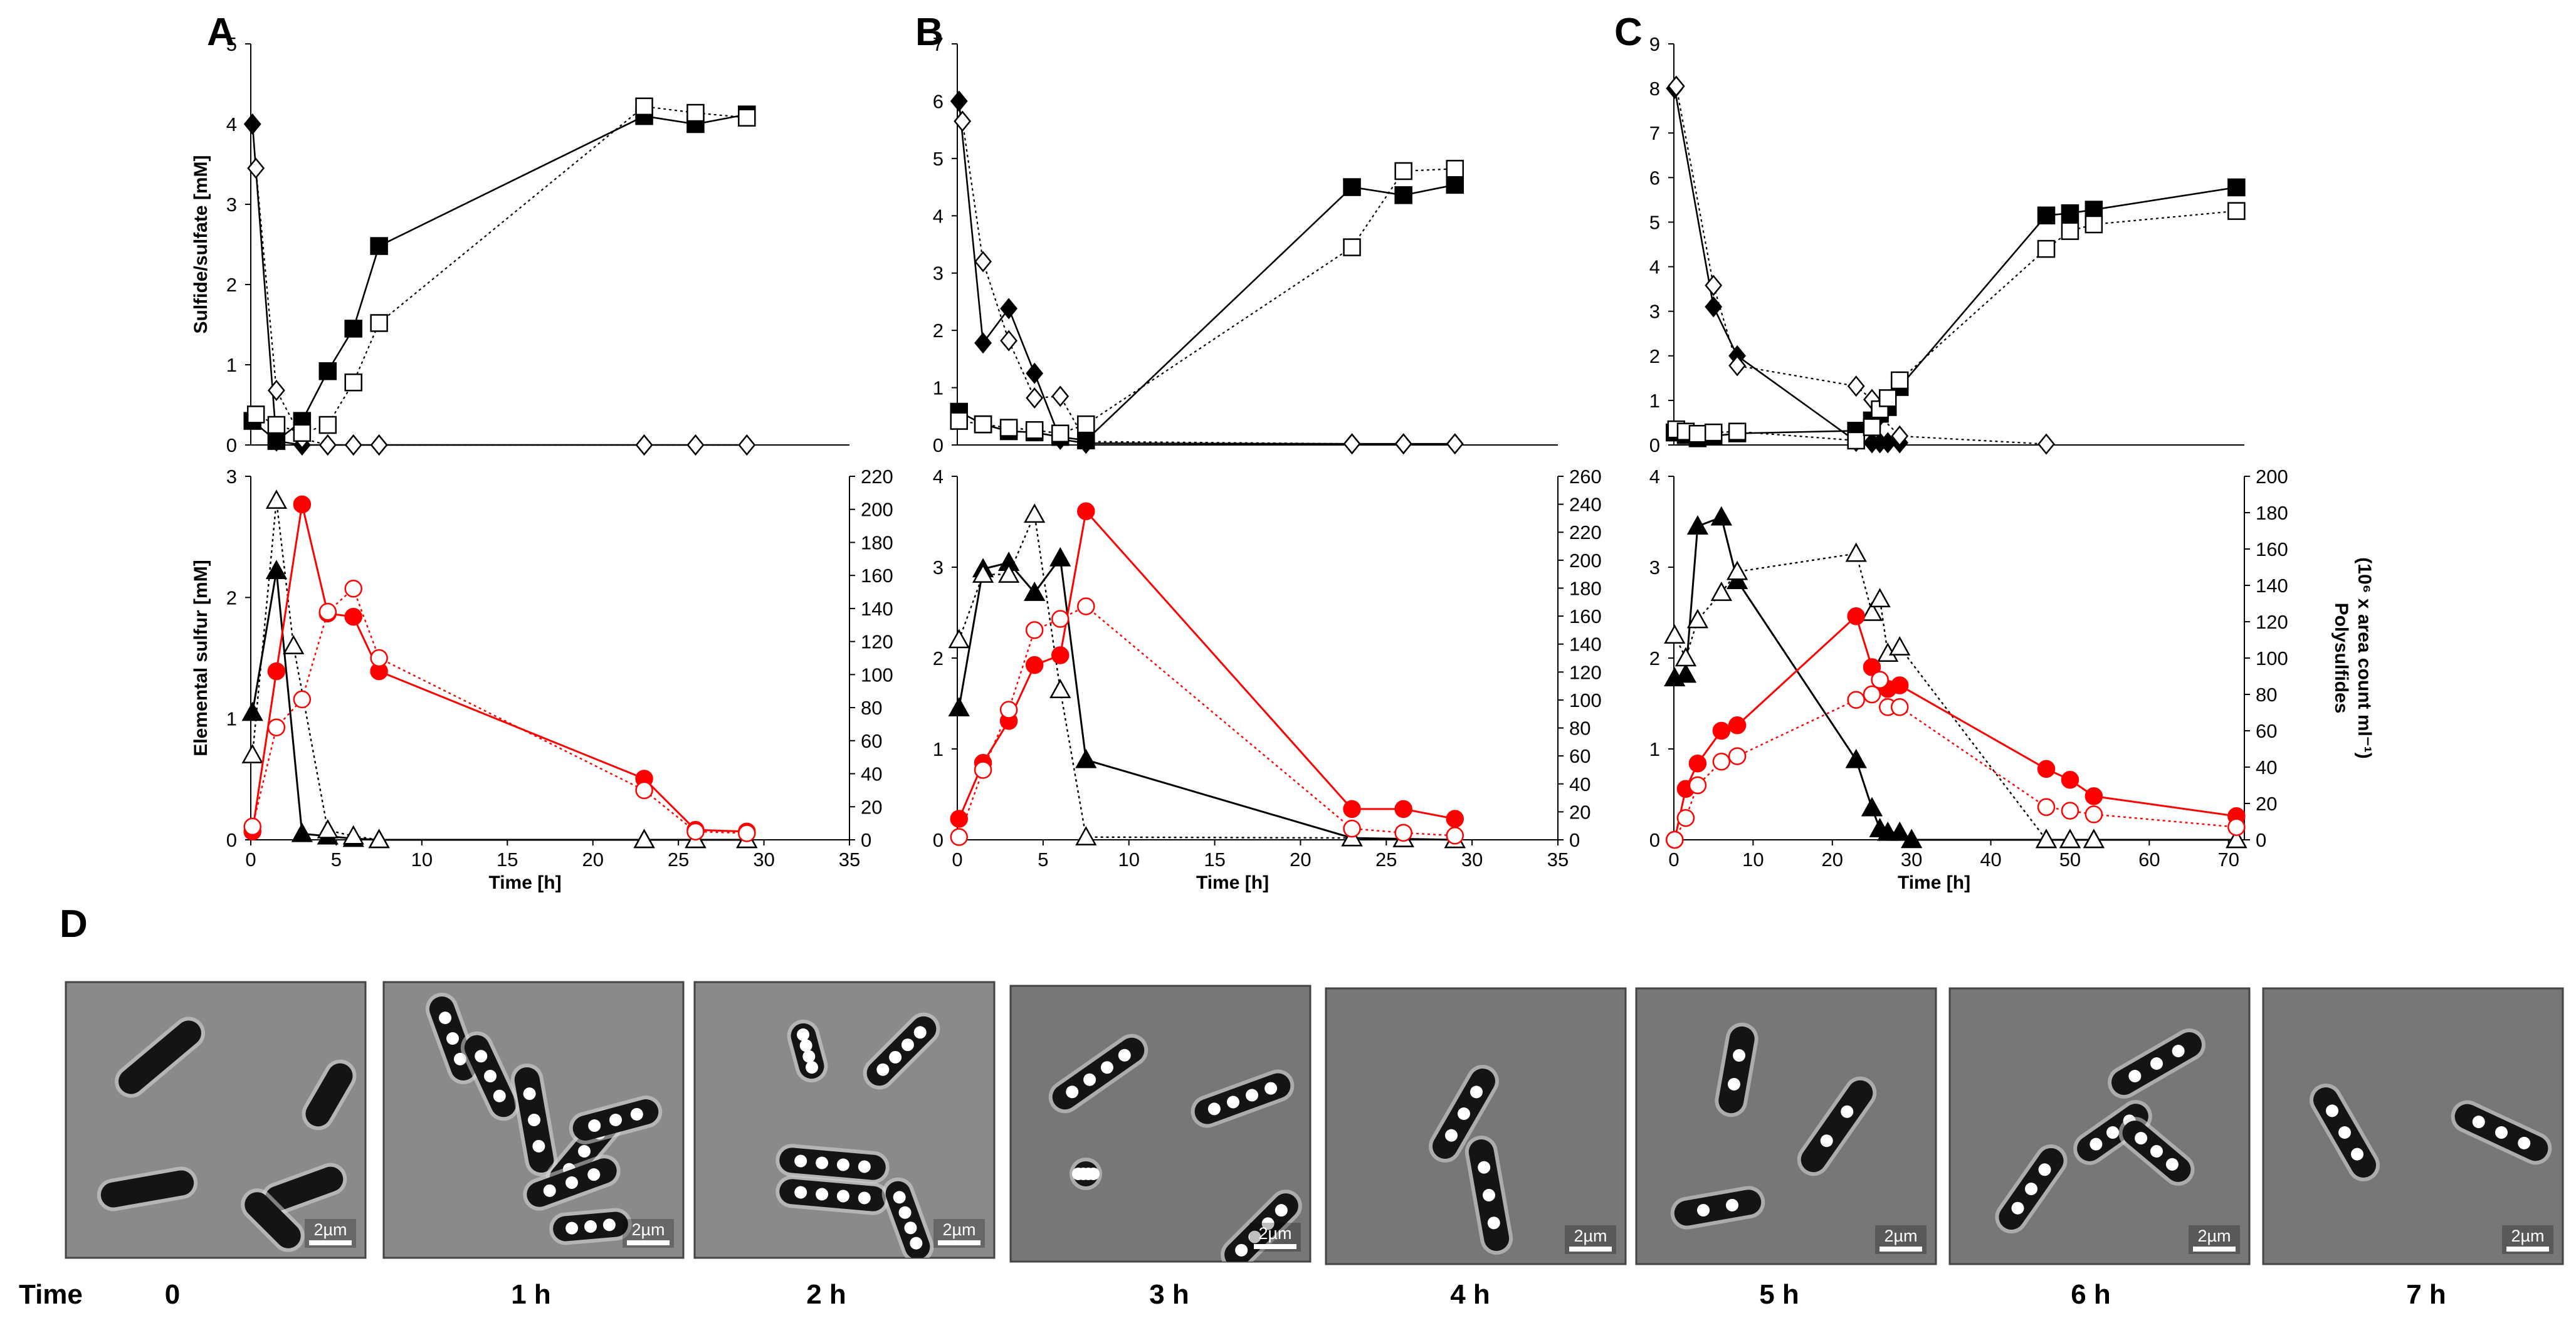 The width and height of the screenshot is (2576, 1318). Describe the element at coordinates (1654, 178) in the screenshot. I see `y-tick-label: 6` at that location.